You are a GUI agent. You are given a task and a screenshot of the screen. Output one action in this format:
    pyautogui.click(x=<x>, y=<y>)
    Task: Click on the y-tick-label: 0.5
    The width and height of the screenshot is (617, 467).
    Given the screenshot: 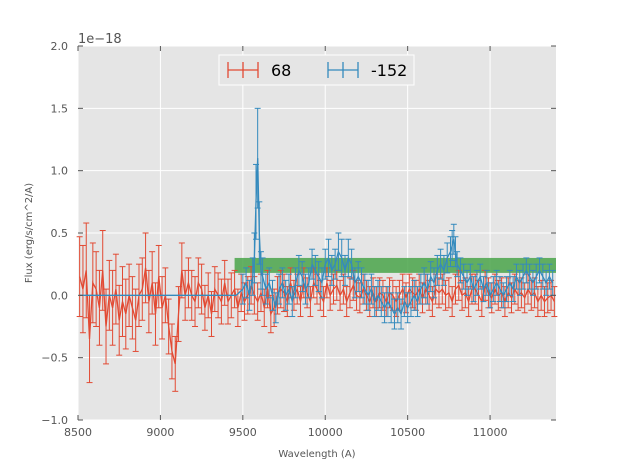 What is the action you would take?
    pyautogui.click(x=60, y=233)
    